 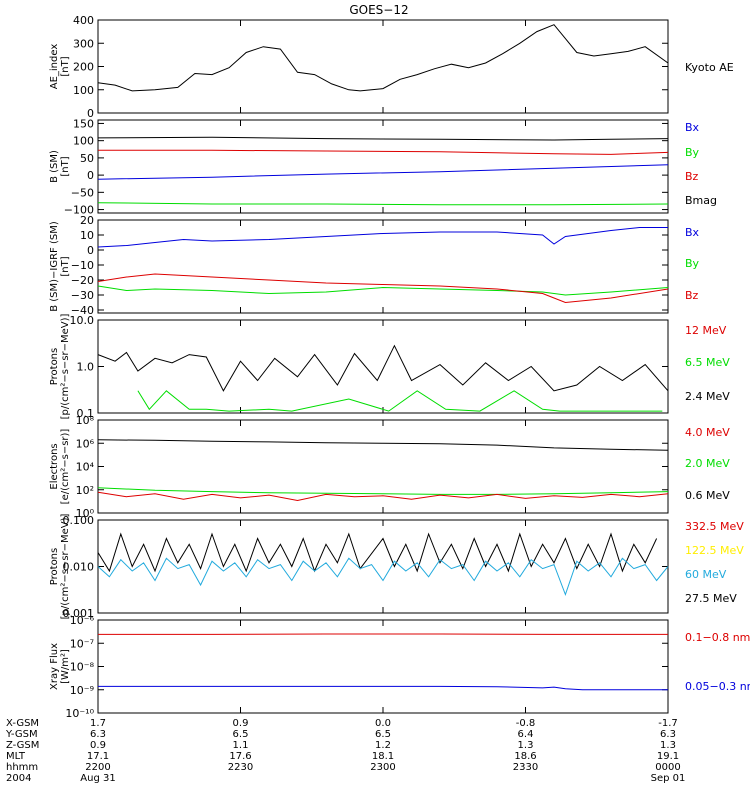 What do you see at coordinates (85, 467) in the screenshot?
I see `y-tick-label: 10⁴` at bounding box center [85, 467].